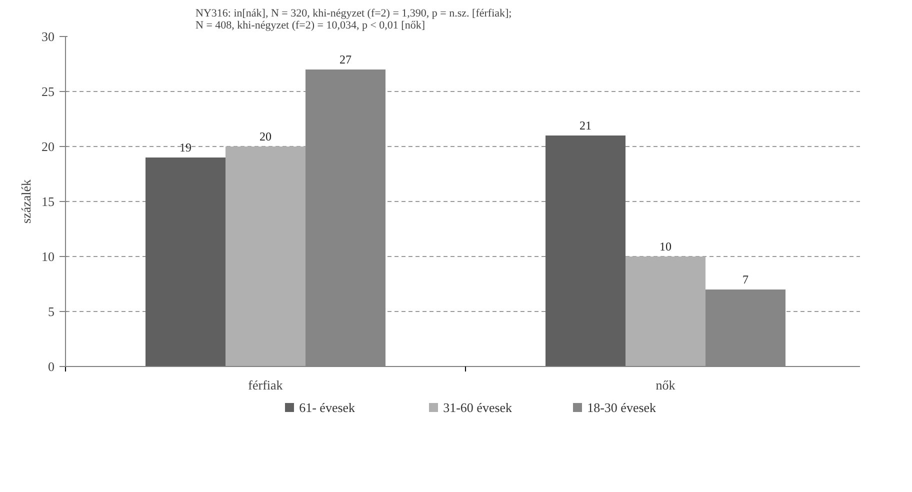 This screenshot has width=912, height=492. What do you see at coordinates (48, 91) in the screenshot?
I see `y-tick-label: 25` at bounding box center [48, 91].